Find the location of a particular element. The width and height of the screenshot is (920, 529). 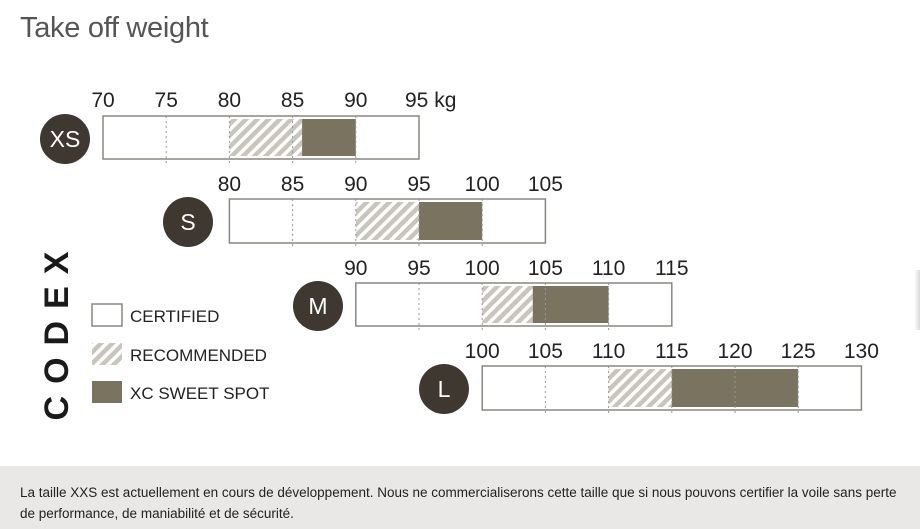

size-badge-label: XS is located at coordinates (65, 139).